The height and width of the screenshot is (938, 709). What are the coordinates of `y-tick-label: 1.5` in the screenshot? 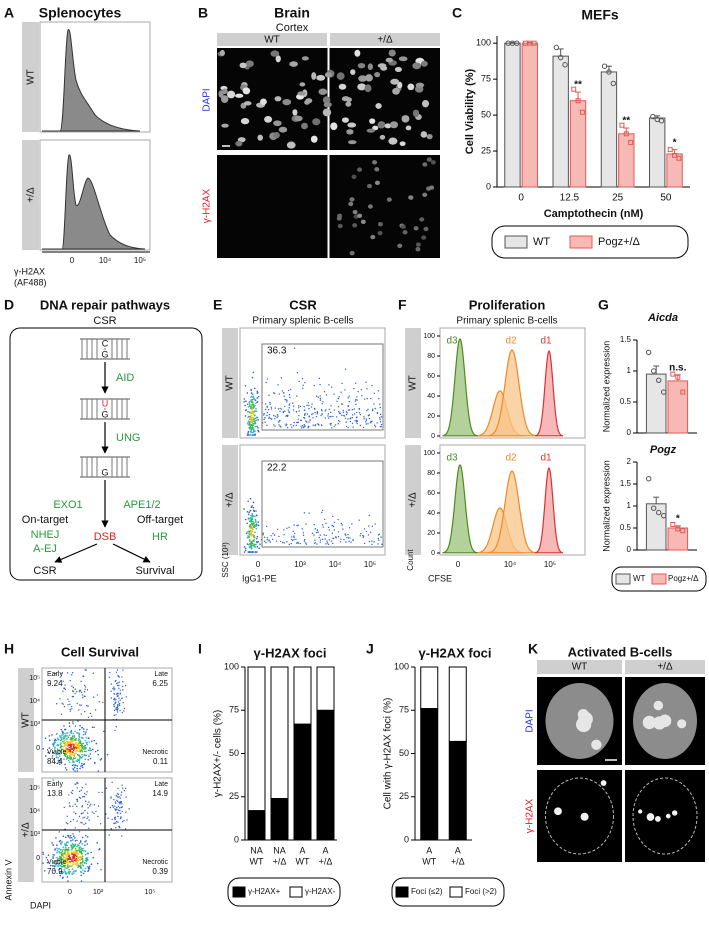 It's located at (626, 483).